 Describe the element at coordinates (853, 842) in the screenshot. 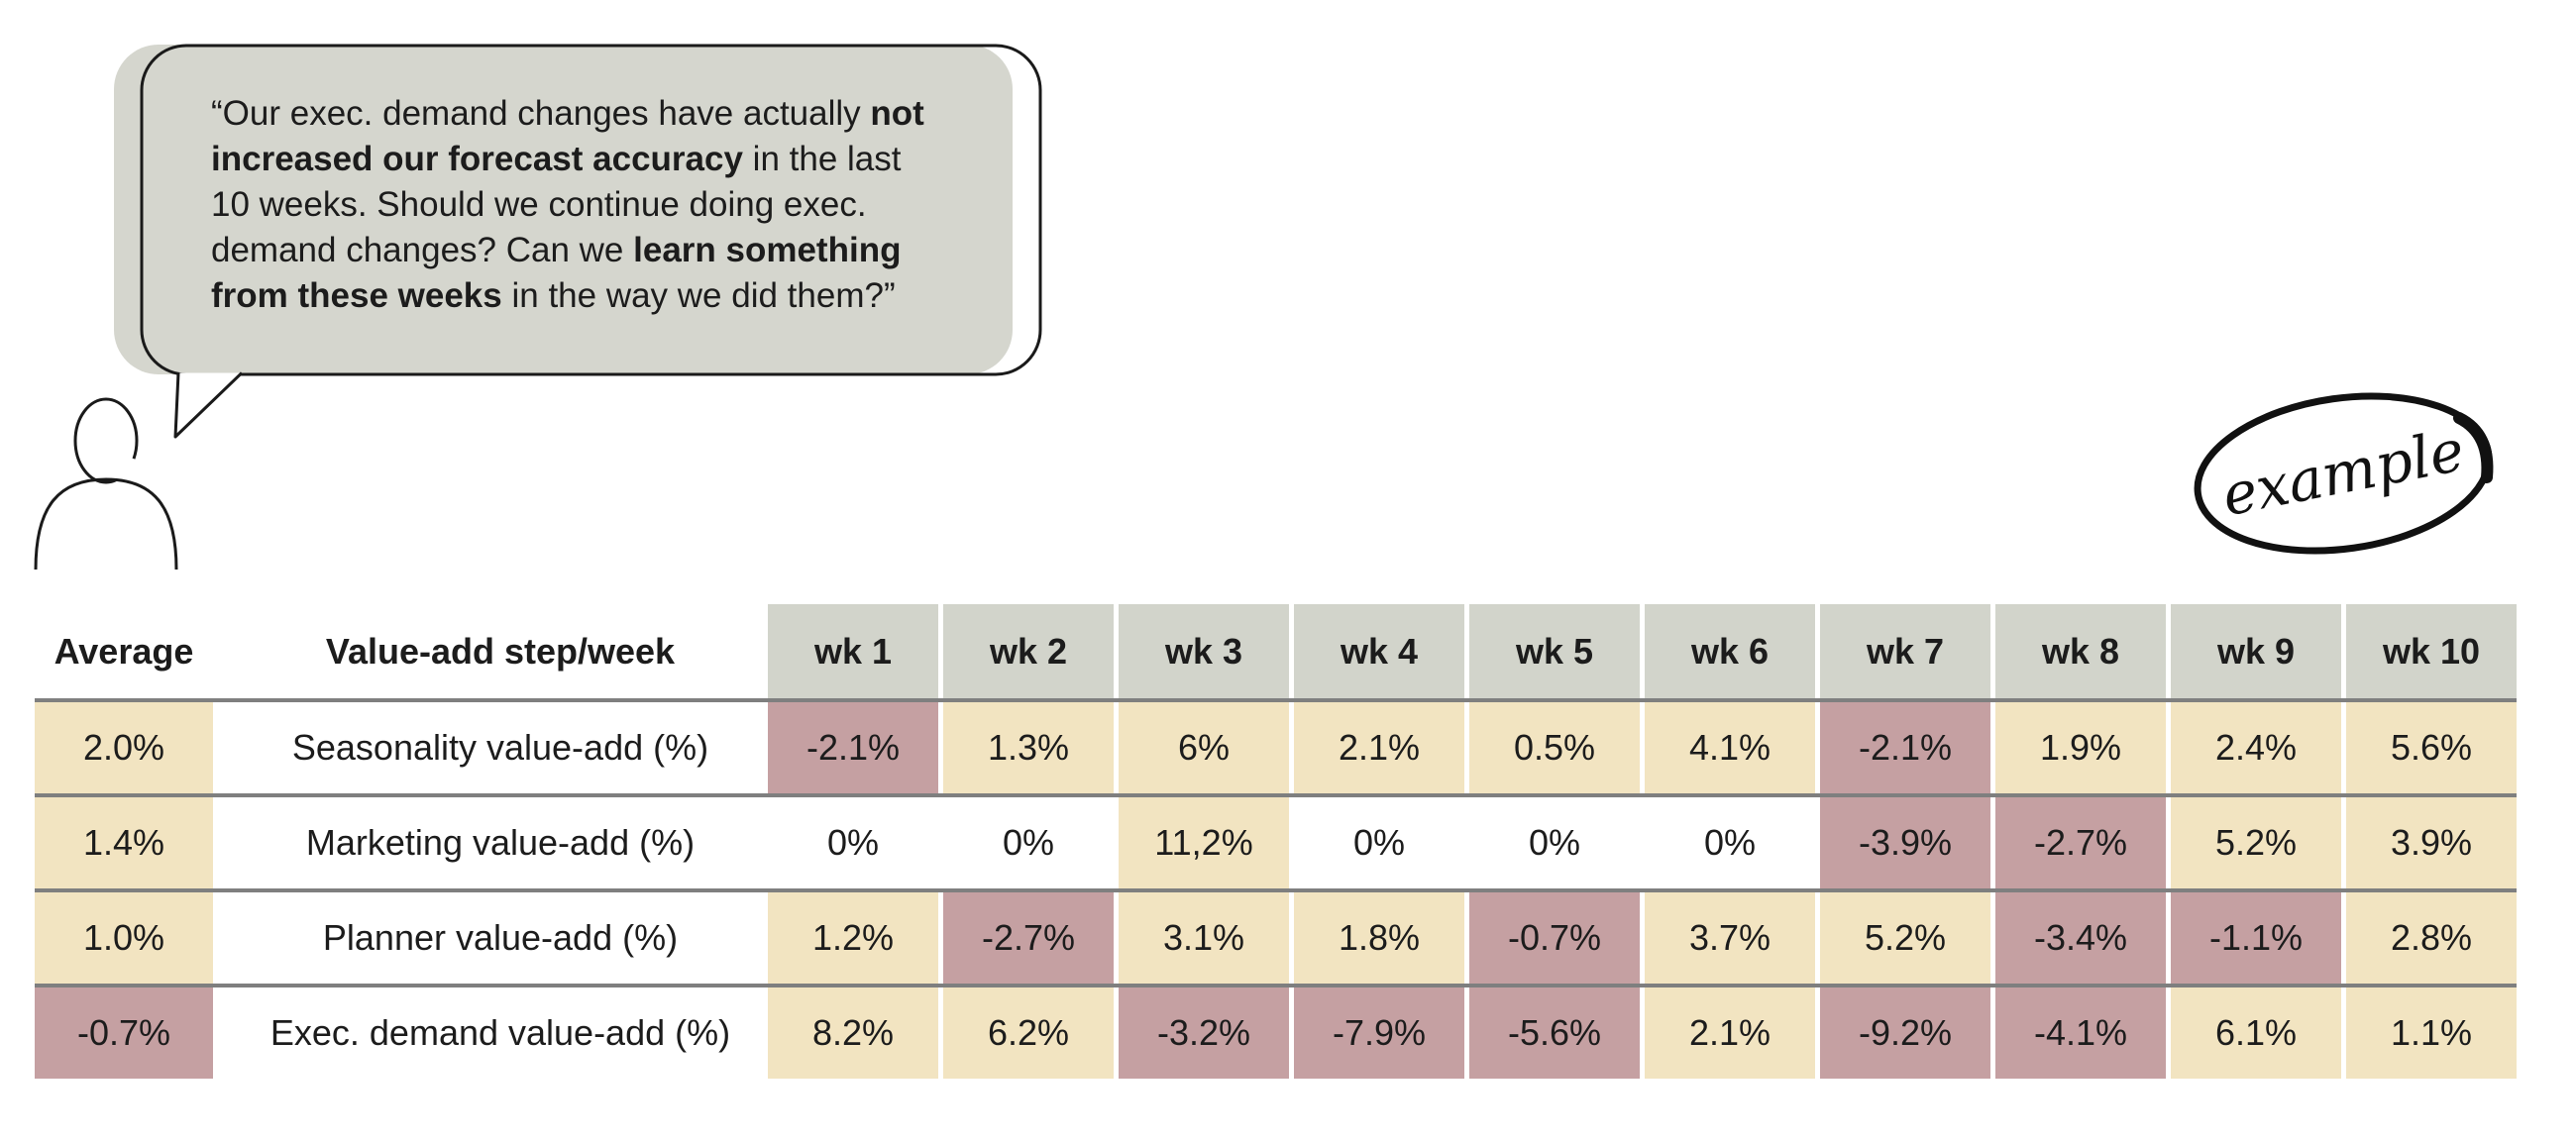

I see `row-1-wk-1: 0%` at that location.